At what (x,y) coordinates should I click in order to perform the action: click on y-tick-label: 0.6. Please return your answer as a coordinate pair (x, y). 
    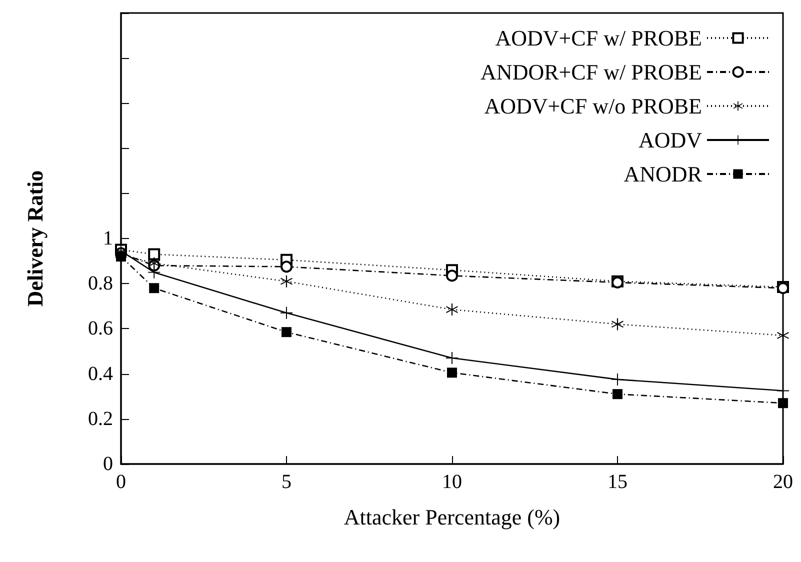
    Looking at the image, I should click on (100, 329).